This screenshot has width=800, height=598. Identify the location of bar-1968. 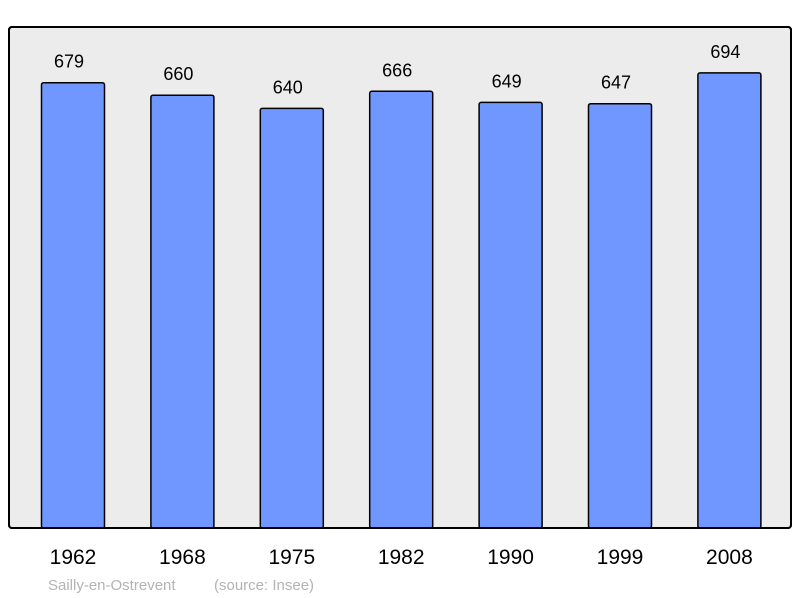
(182, 311).